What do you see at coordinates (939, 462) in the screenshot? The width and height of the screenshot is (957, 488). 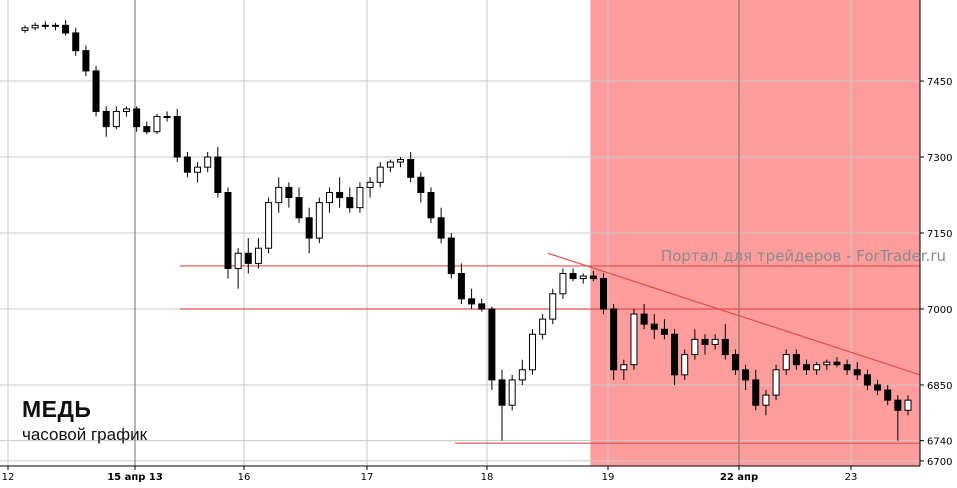 I see `y-tick-label: 6700` at bounding box center [939, 462].